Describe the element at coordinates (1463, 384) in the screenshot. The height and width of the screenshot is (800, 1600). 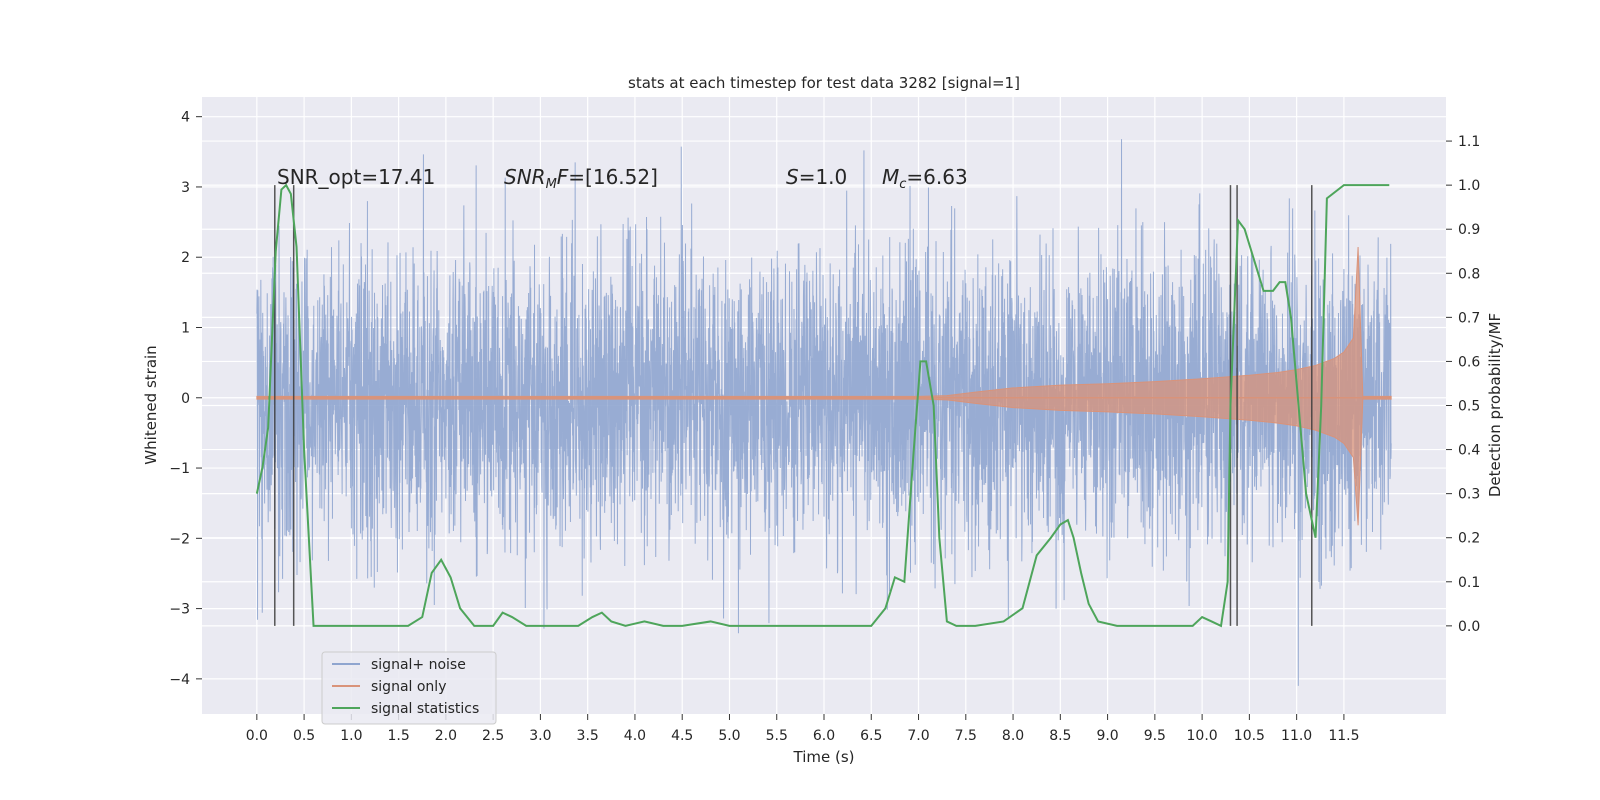
I see `y-axis-right: 0.0 0.1 0.2 0.3 0.4 0.5 0.6 0.7 0.8 0.9 1.0 1.1` at that location.